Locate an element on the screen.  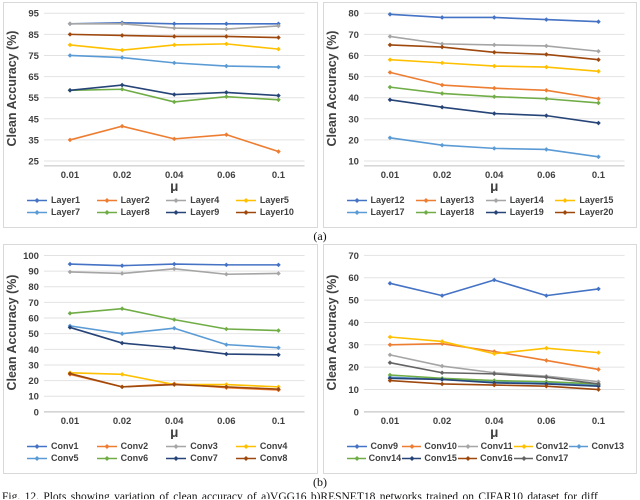
legend-label: Layer17 is located at coordinates (387, 212).